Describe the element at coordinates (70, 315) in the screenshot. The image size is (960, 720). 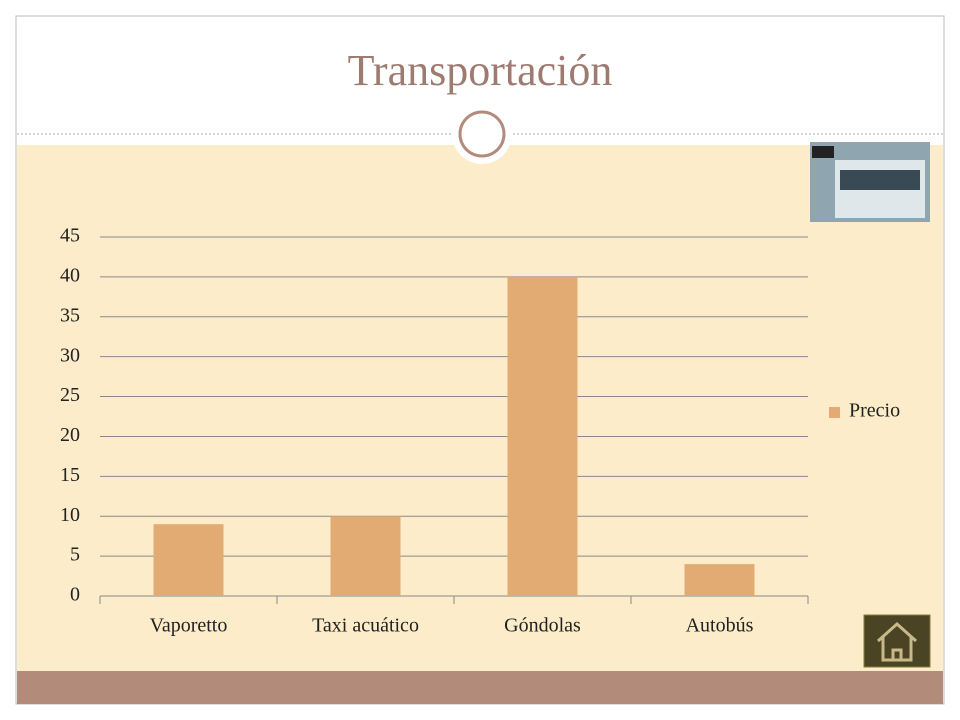
I see `y-tick-label: 35` at that location.